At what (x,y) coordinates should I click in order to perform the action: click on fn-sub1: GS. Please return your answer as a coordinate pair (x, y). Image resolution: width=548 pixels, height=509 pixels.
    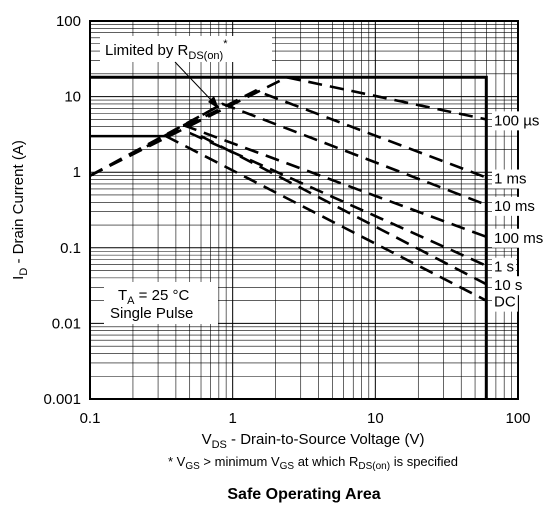
    Looking at the image, I should click on (192, 466).